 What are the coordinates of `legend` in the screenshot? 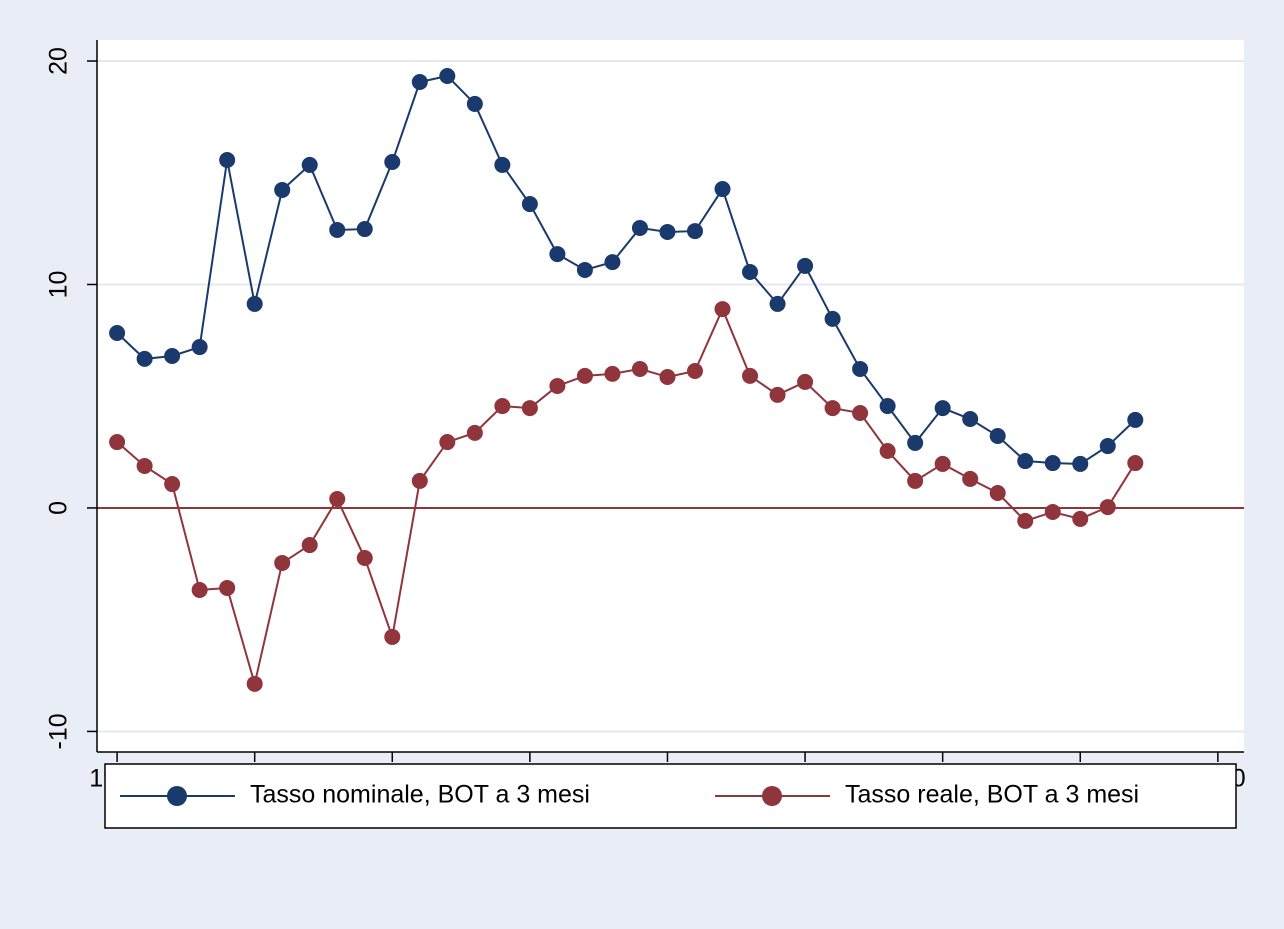 It's located at (670, 796).